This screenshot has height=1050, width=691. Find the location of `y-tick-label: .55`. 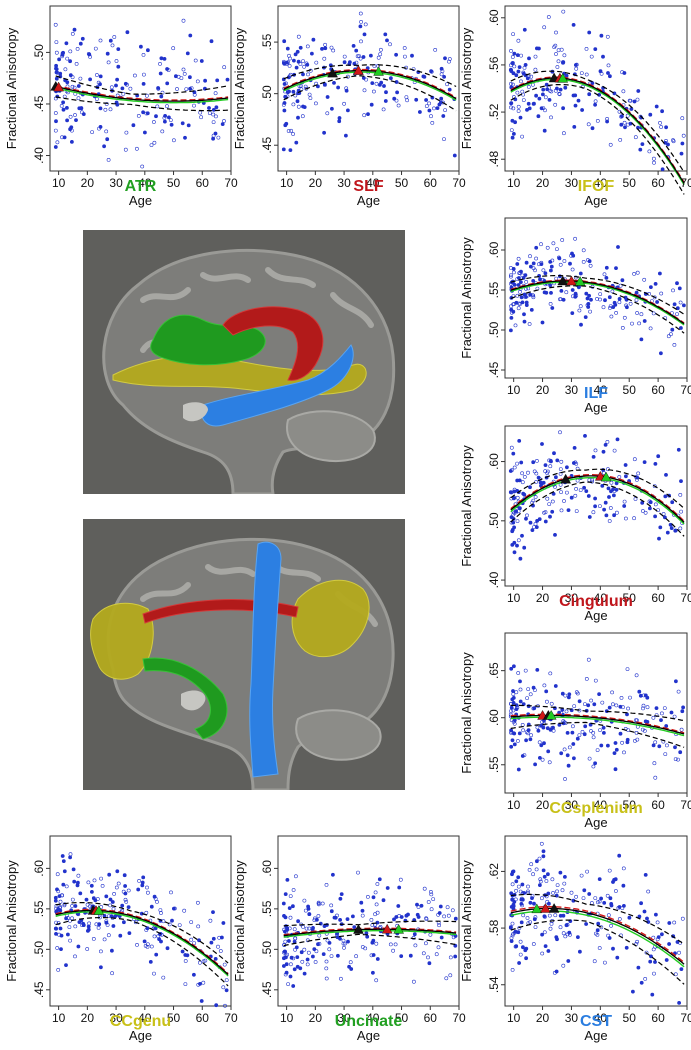

y-tick-label: .55 is located at coordinates (267, 908).